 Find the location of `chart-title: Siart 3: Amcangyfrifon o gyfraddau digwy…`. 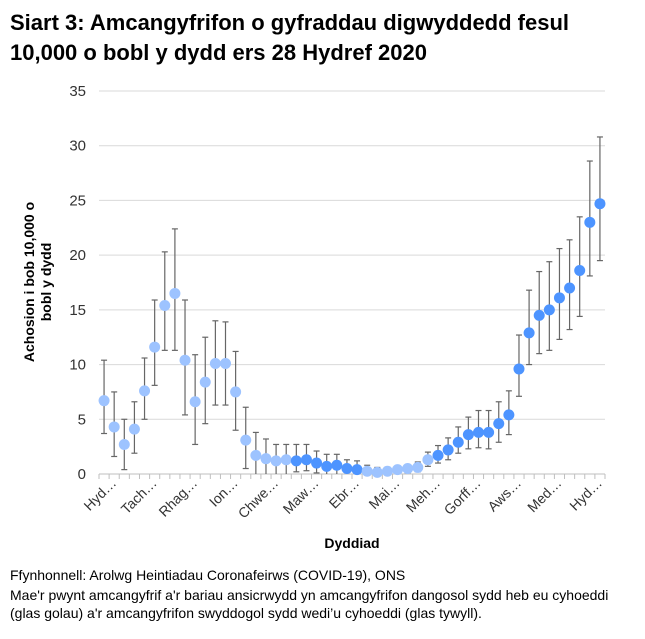

chart-title: Siart 3: Amcangyfrifon o gyfraddau digwy… is located at coordinates (290, 37).